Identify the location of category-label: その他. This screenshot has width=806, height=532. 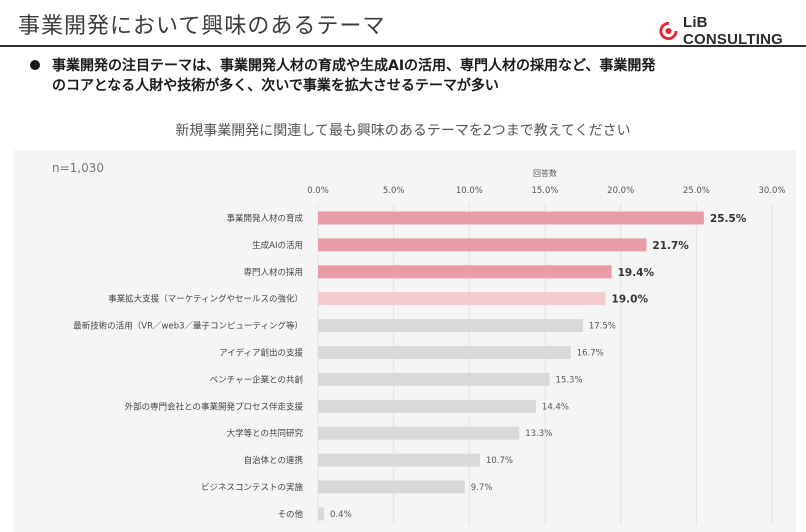
(290, 514).